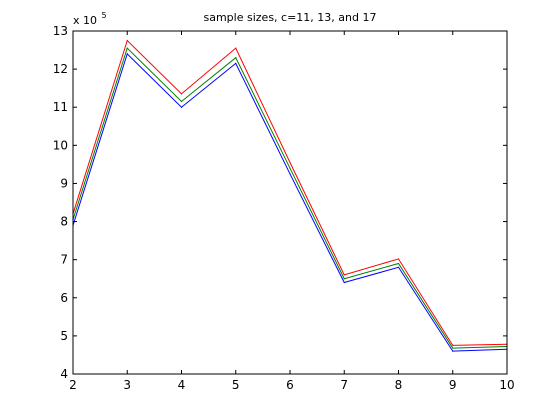  Describe the element at coordinates (64, 374) in the screenshot. I see `y-tick-label-4: 4` at that location.